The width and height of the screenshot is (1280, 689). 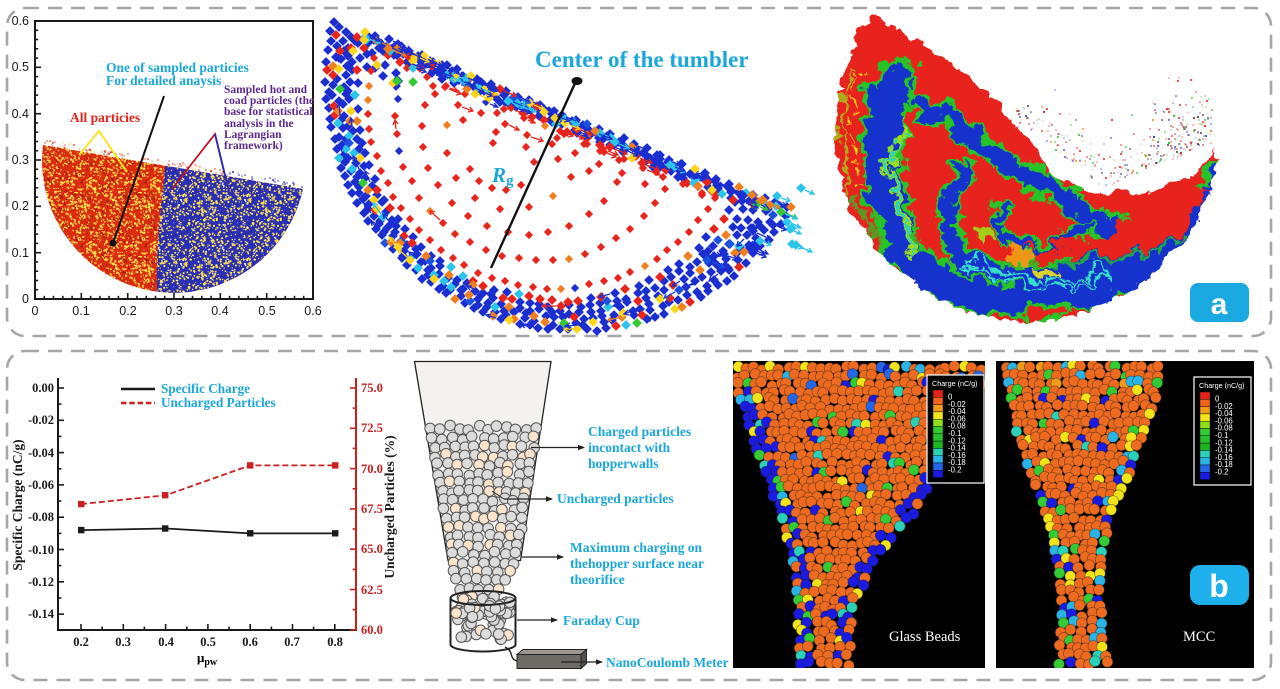 What do you see at coordinates (629, 447) in the screenshot?
I see `svg-text: incontact with` at bounding box center [629, 447].